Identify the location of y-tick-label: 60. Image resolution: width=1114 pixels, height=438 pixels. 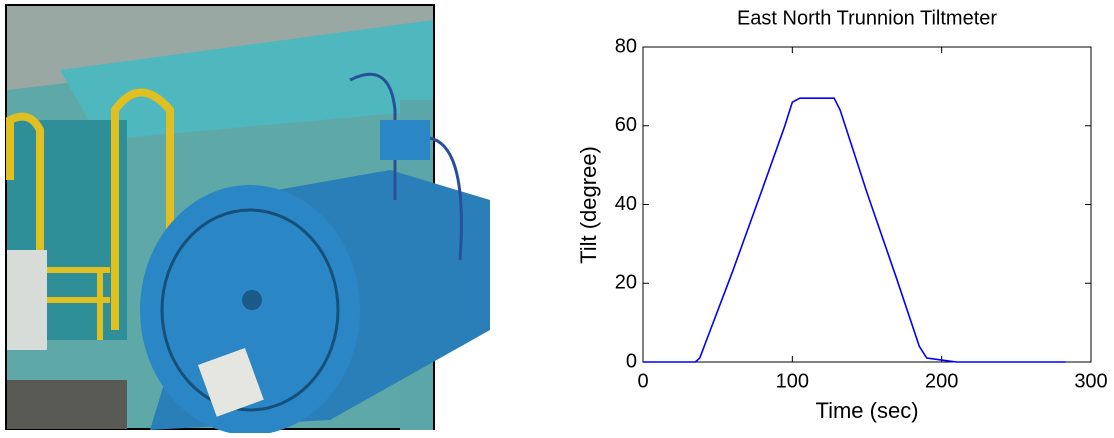
(626, 125).